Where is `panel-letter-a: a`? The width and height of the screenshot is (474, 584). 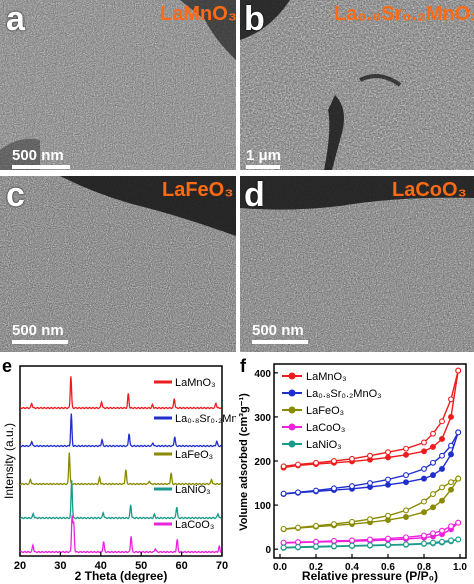 panel-letter-a: a is located at coordinates (15, 19).